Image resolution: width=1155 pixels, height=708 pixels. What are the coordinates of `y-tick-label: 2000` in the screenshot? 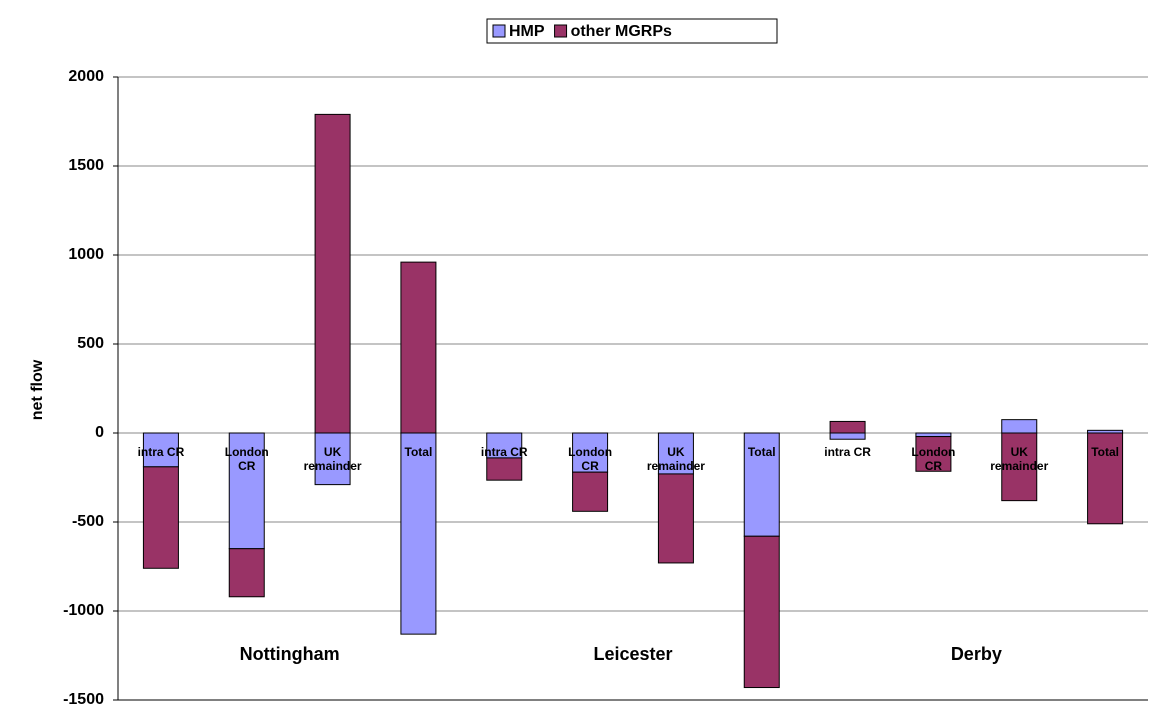 It's located at (86, 76).